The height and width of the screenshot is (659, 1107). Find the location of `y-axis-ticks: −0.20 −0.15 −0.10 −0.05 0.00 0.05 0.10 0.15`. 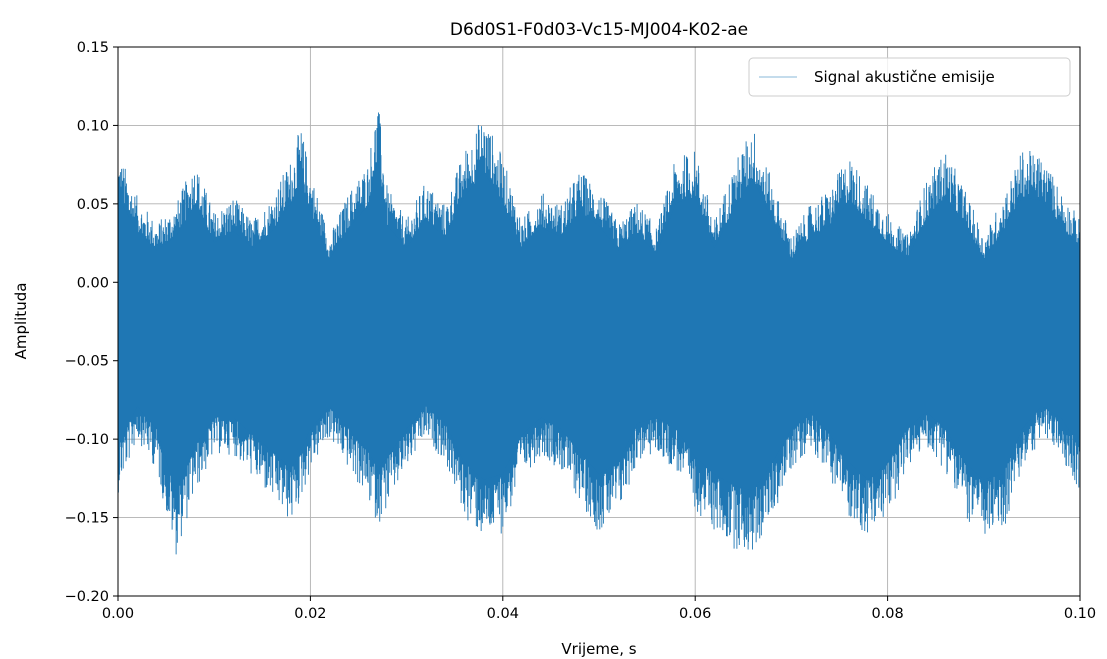

y-axis-ticks: −0.20 −0.15 −0.10 −0.05 0.00 0.05 0.10 0.15 is located at coordinates (91, 322).